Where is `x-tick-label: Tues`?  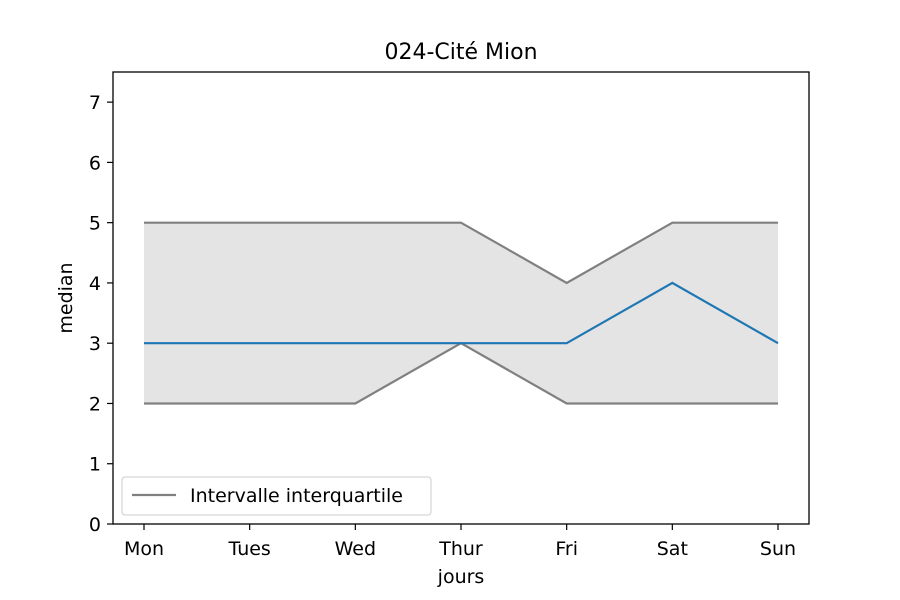
x-tick-label: Tues is located at coordinates (248, 549).